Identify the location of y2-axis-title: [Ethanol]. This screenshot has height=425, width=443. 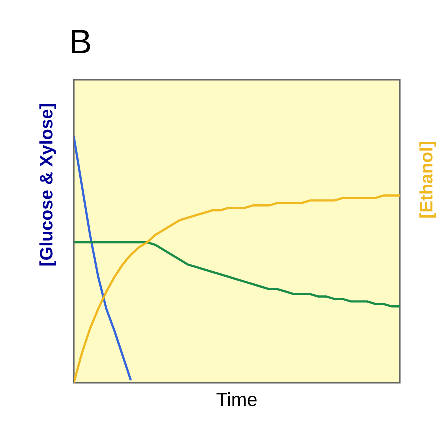
(428, 180).